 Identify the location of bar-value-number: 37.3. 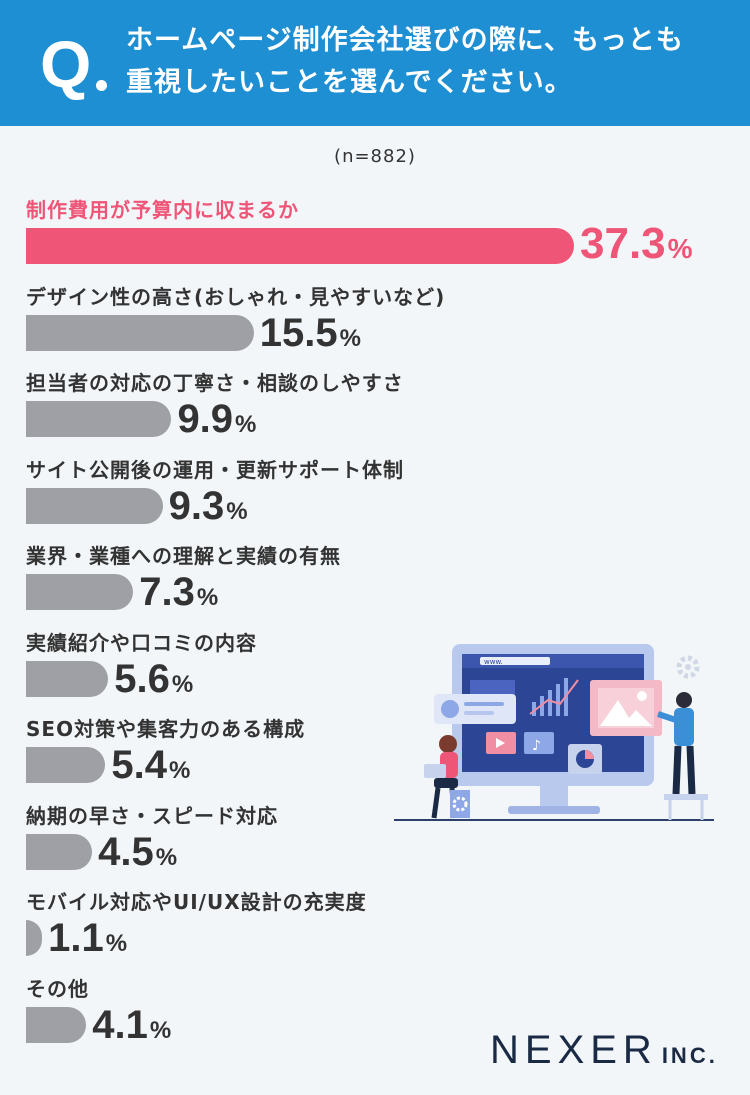
(623, 243).